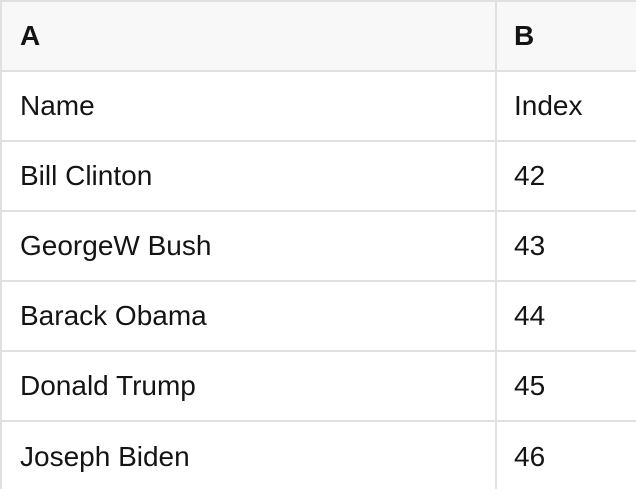 Image resolution: width=636 pixels, height=489 pixels. I want to click on cell-a6-joseph-biden: Joseph Biden, so click(249, 455).